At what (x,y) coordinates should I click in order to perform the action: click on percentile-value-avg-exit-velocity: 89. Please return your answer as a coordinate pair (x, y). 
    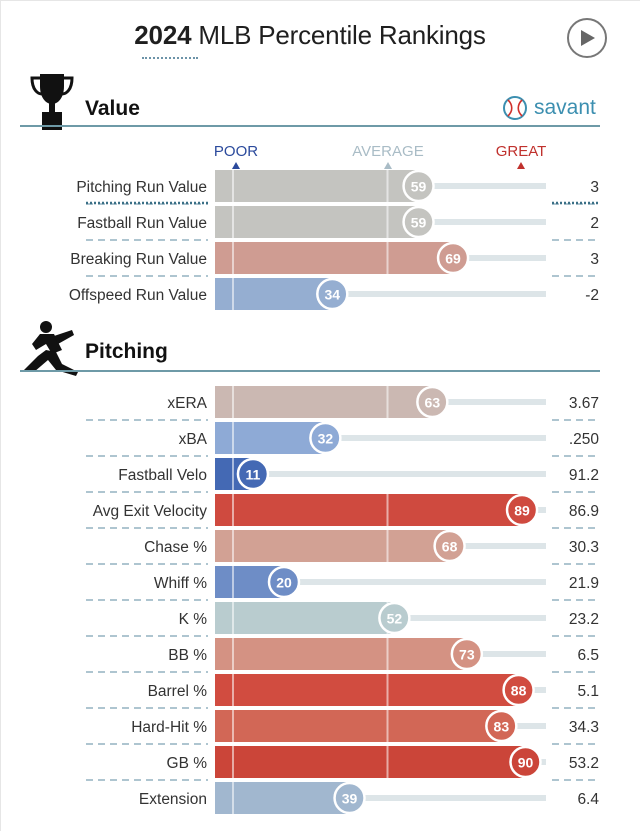
    Looking at the image, I should click on (522, 511).